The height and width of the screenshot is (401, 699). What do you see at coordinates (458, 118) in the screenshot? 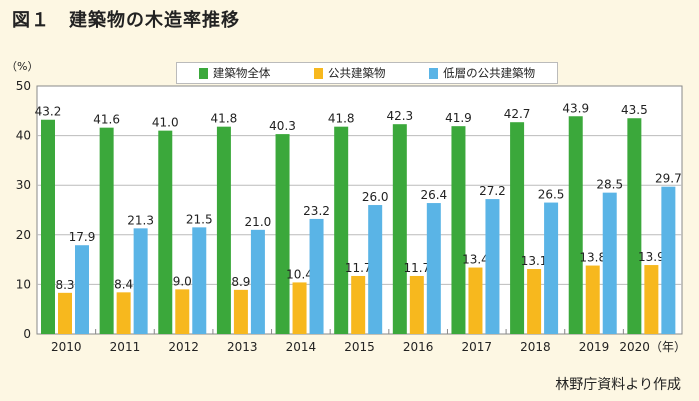
I see `data-label-all-buildings: 41.9` at bounding box center [458, 118].